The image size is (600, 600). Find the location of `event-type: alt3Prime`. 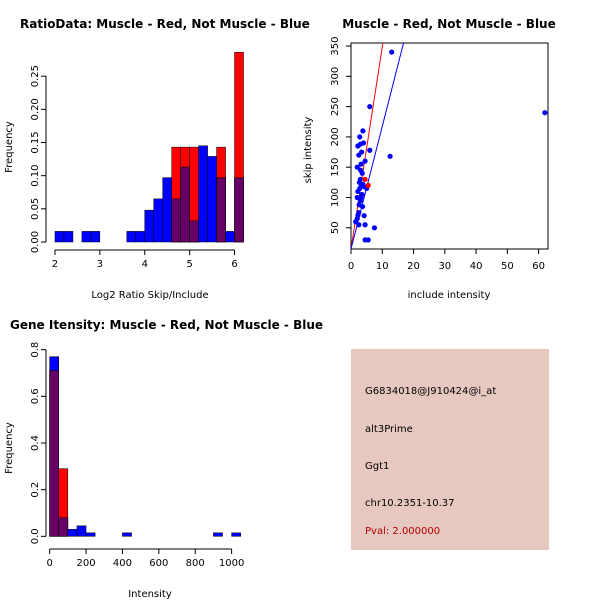

event-type: alt3Prime is located at coordinates (389, 429).